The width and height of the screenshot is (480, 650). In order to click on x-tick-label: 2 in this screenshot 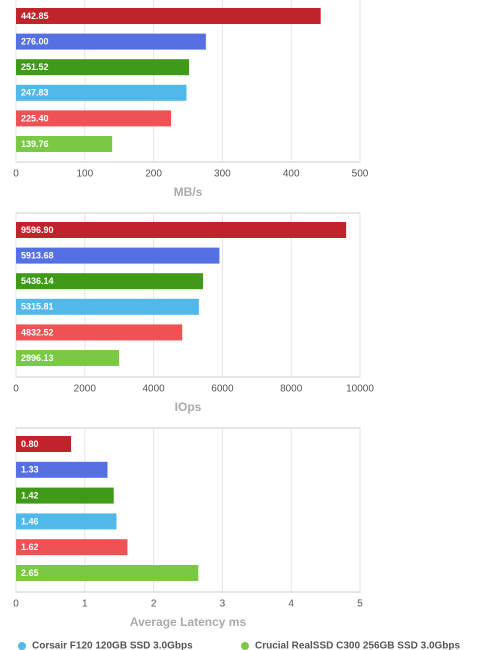, I will do `click(154, 604)`.